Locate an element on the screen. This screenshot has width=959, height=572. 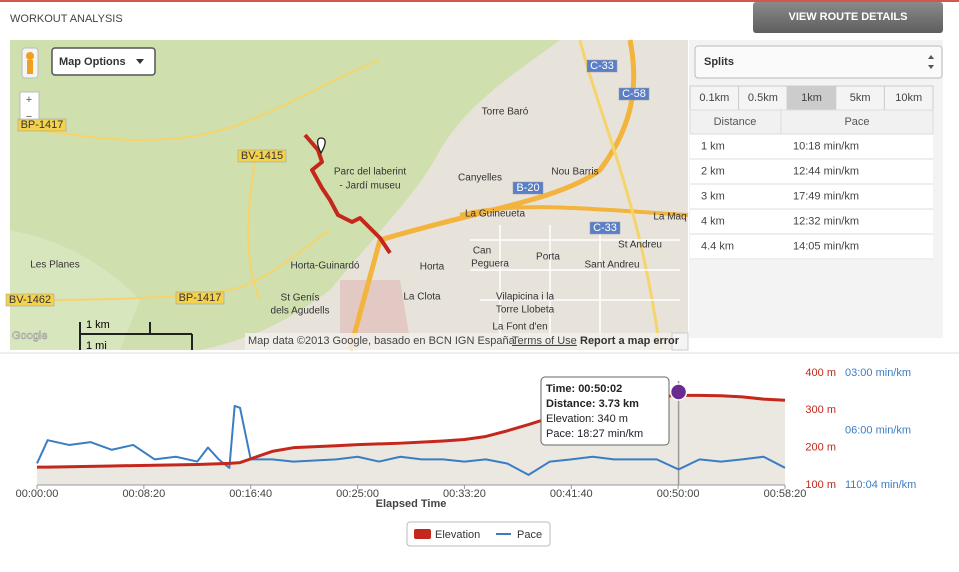
start-marker is located at coordinates (321, 146).